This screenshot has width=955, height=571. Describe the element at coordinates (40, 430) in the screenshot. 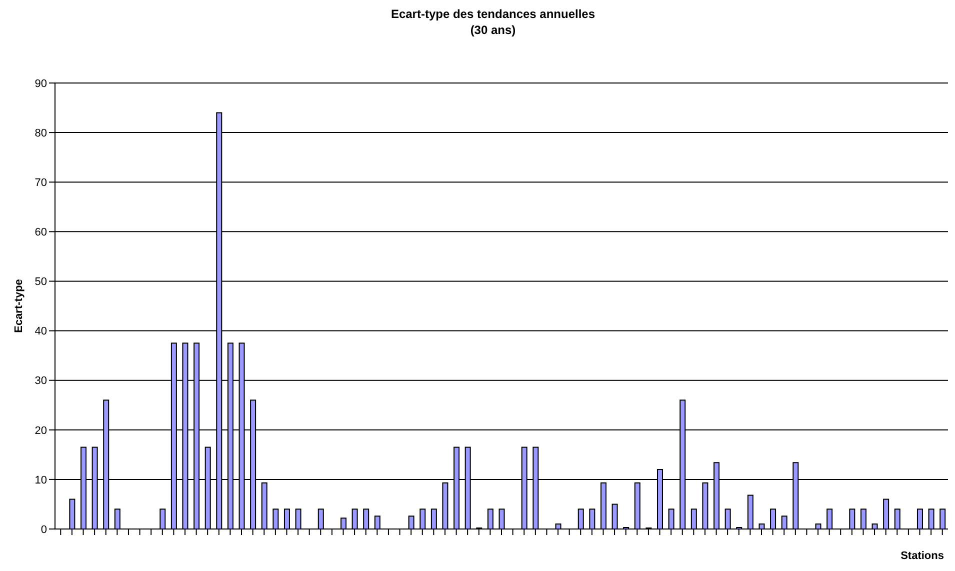

I see `y-tick-label: 20` at that location.